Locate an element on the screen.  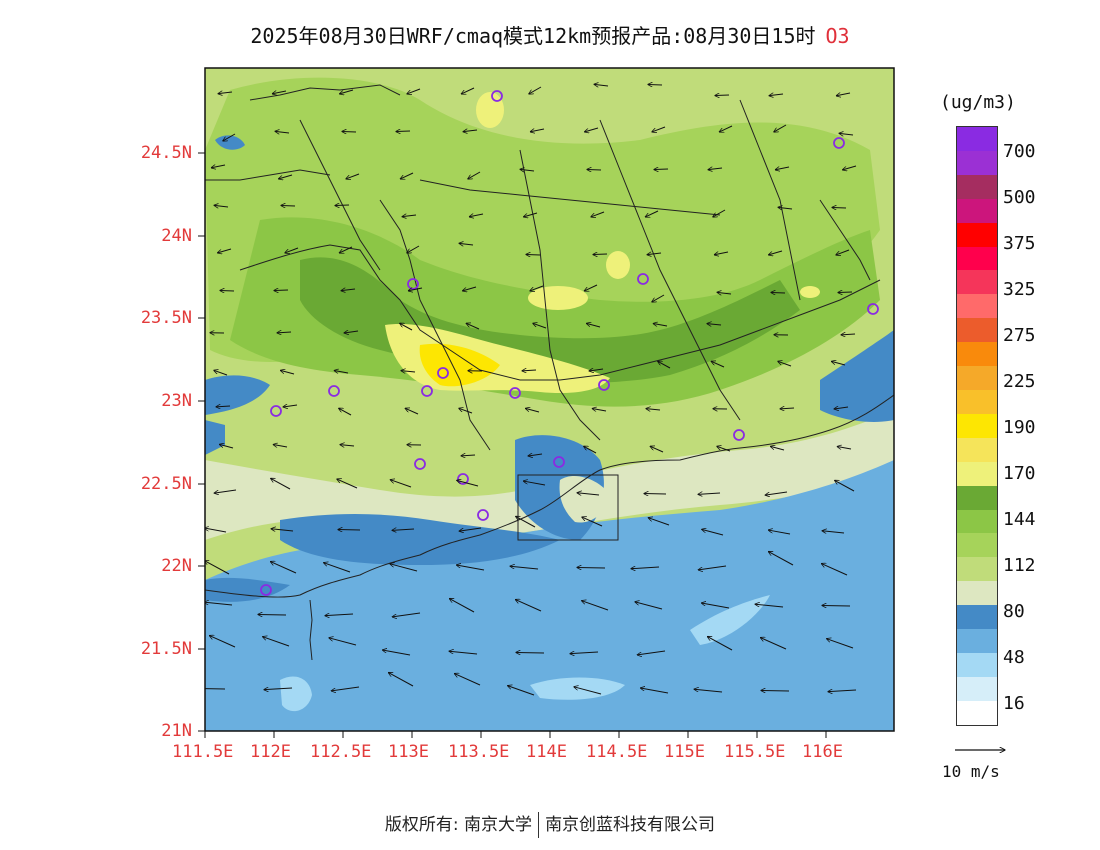
legend-label: 80 is located at coordinates (1014, 611).